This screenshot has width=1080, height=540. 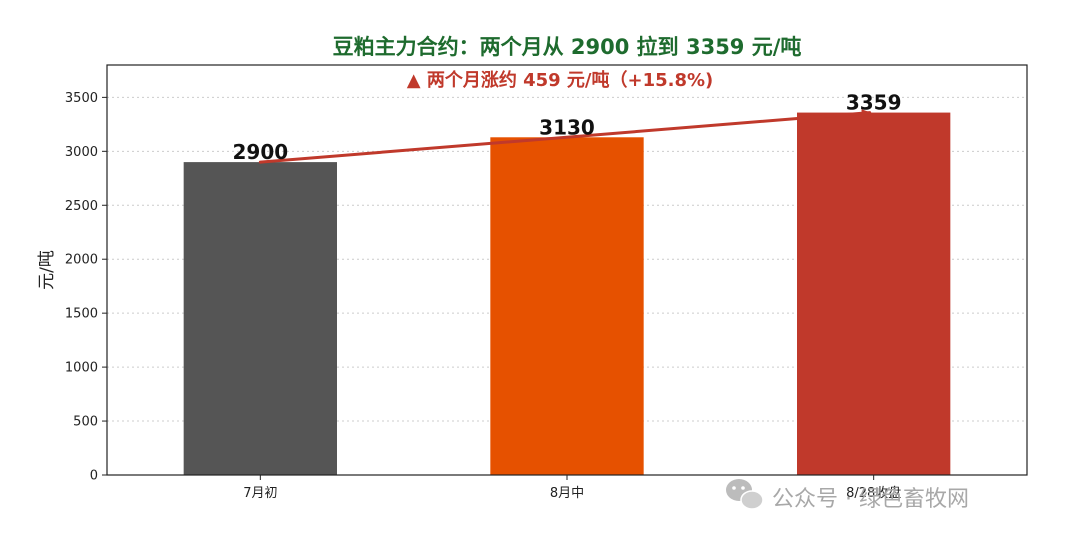 I want to click on data-labels: 2900 3130 3359, so click(x=566, y=128).